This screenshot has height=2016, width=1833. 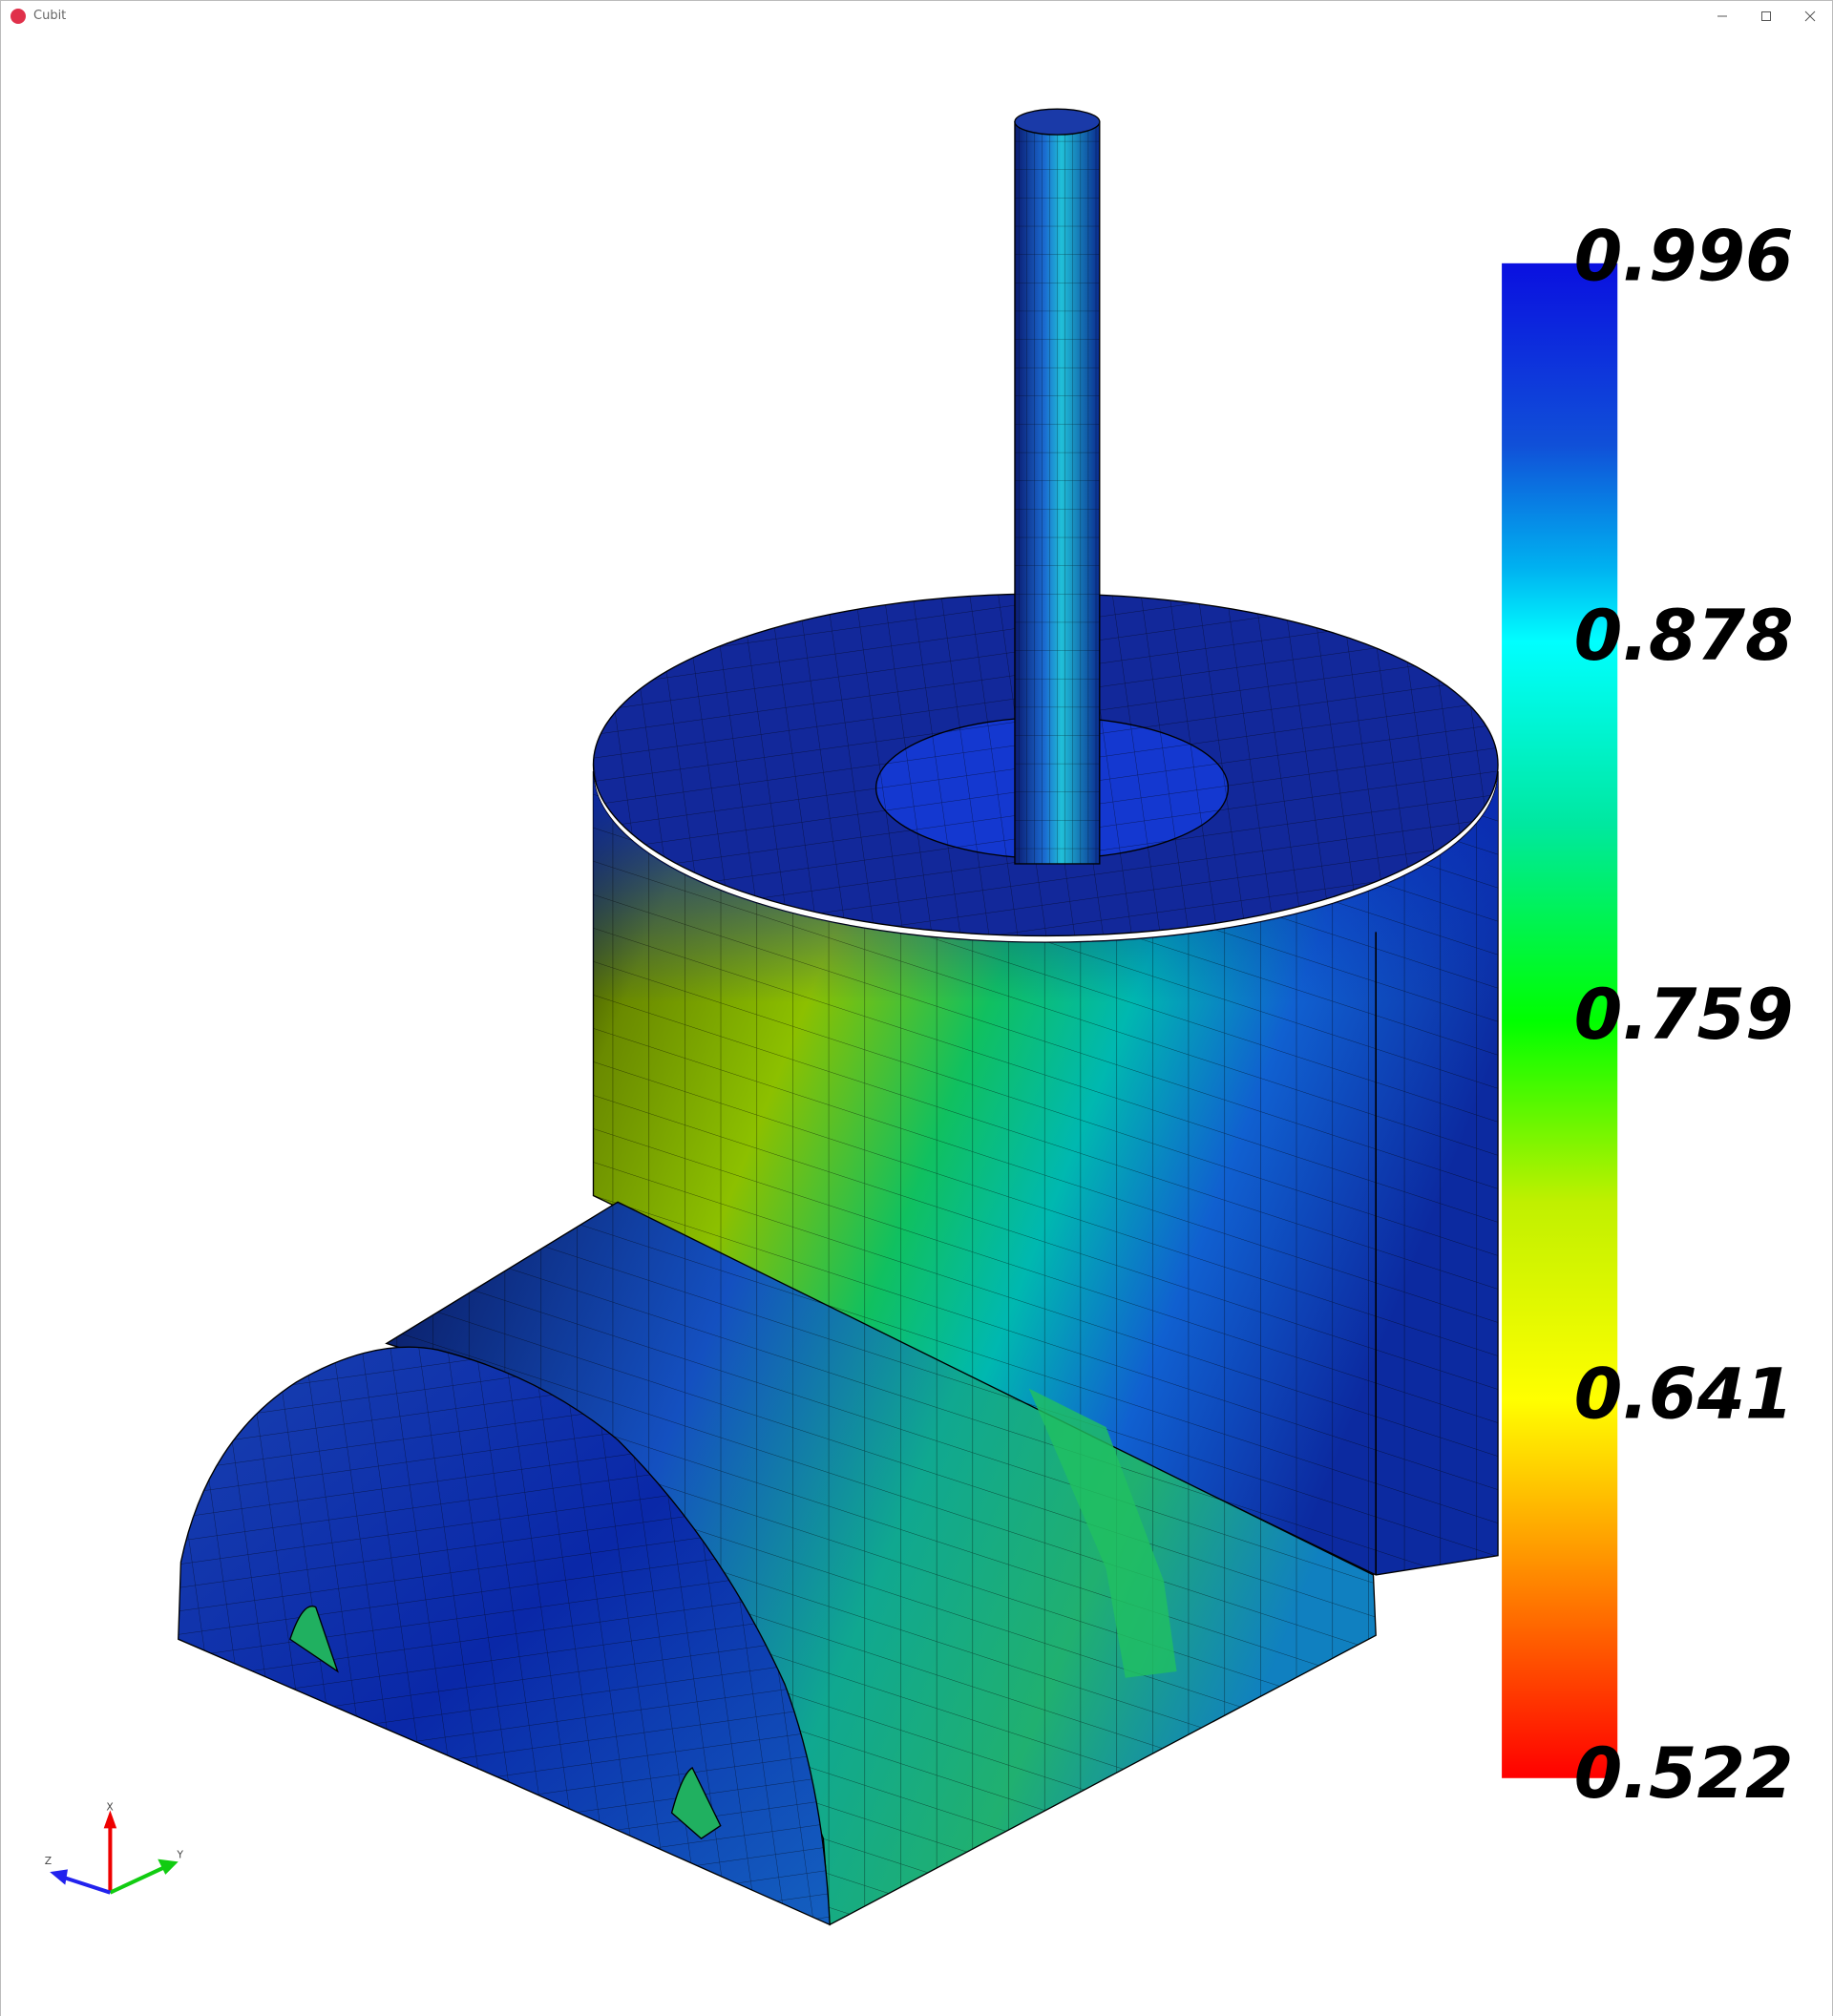 What do you see at coordinates (110, 1807) in the screenshot?
I see `x-axis-label: X` at bounding box center [110, 1807].